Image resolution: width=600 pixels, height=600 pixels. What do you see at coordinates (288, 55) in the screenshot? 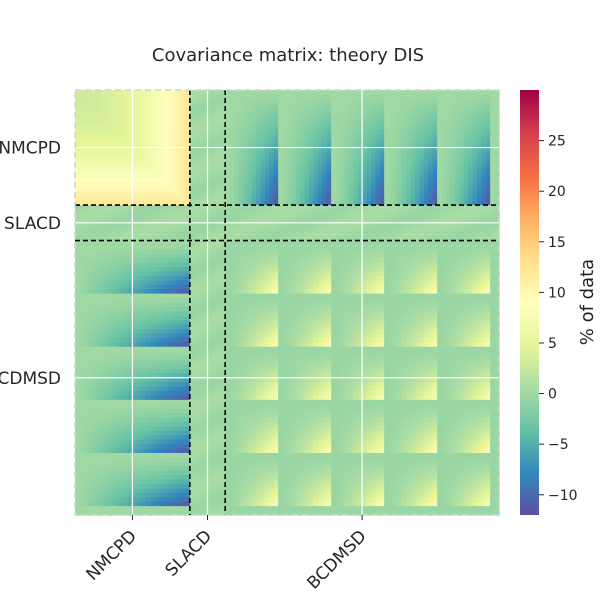
I see `chart-title: Covariance matrix: theory DIS` at bounding box center [288, 55].